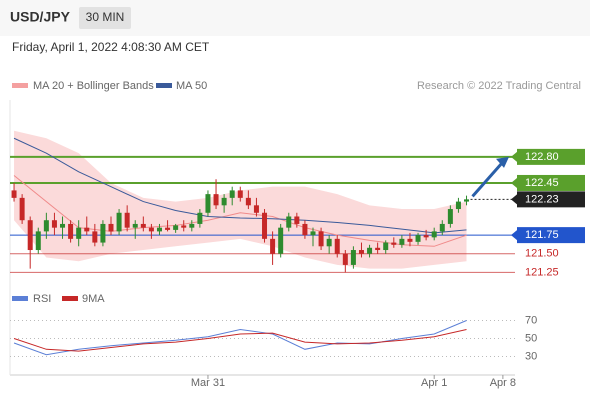  Describe the element at coordinates (503, 383) in the screenshot. I see `x-tick-label: Apr 8` at that location.